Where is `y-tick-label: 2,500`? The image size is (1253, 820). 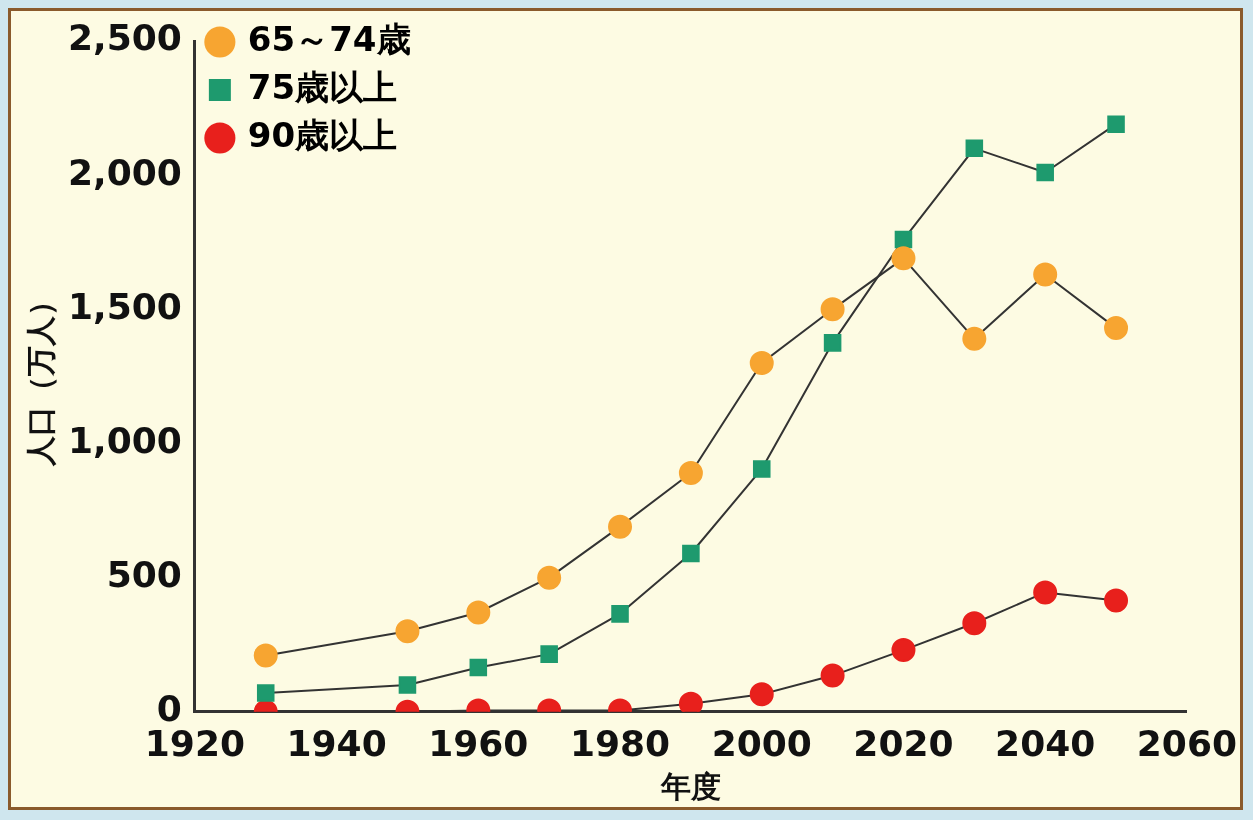
y-tick-label: 2,500 is located at coordinates (125, 38).